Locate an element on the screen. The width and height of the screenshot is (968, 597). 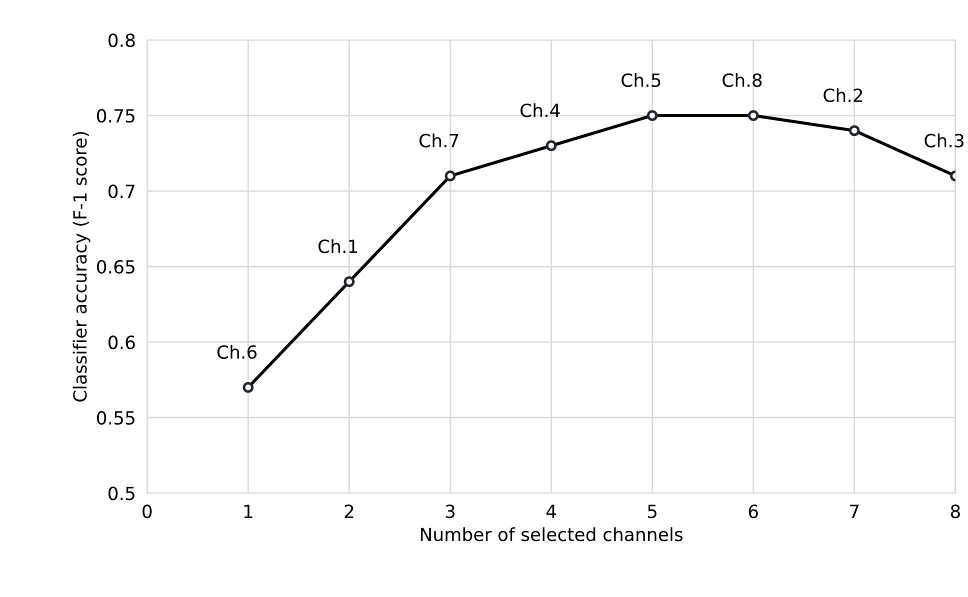
annotation: Ch.7 is located at coordinates (439, 140).